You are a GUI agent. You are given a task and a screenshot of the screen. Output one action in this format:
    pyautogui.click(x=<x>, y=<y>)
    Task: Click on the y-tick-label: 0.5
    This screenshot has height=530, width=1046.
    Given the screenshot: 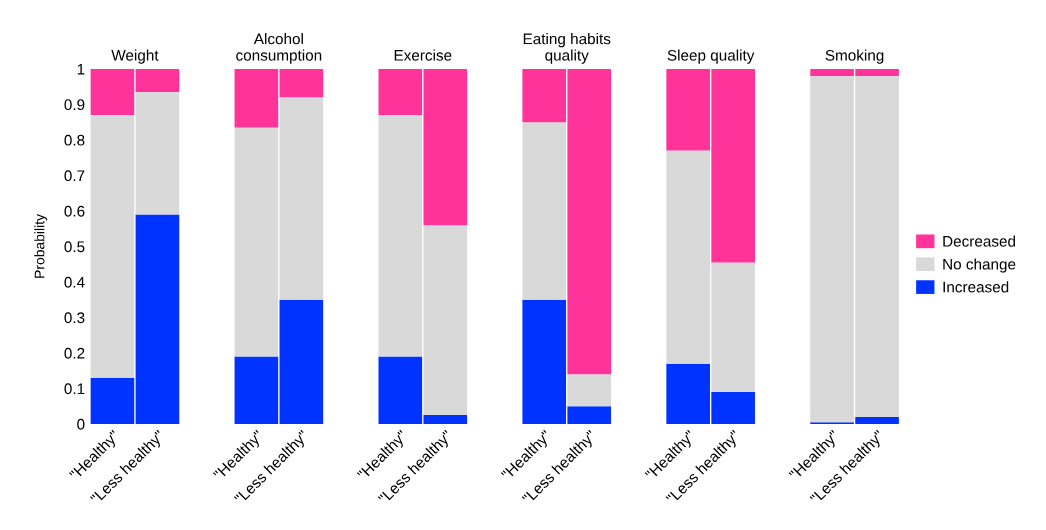 What is the action you would take?
    pyautogui.click(x=74, y=247)
    